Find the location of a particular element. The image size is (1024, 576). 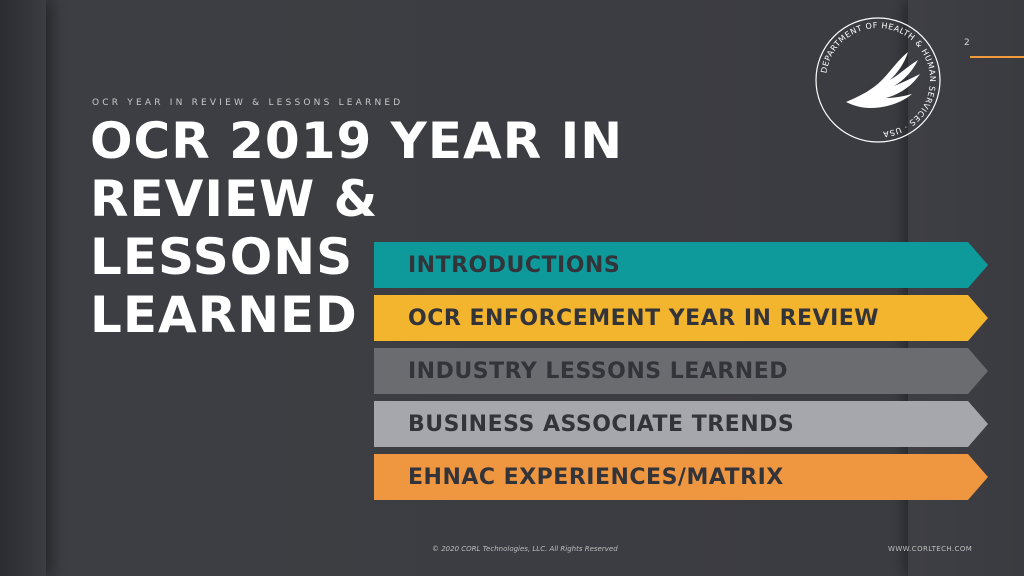

title-line: OCR 2019 YEAR IN is located at coordinates (357, 141).